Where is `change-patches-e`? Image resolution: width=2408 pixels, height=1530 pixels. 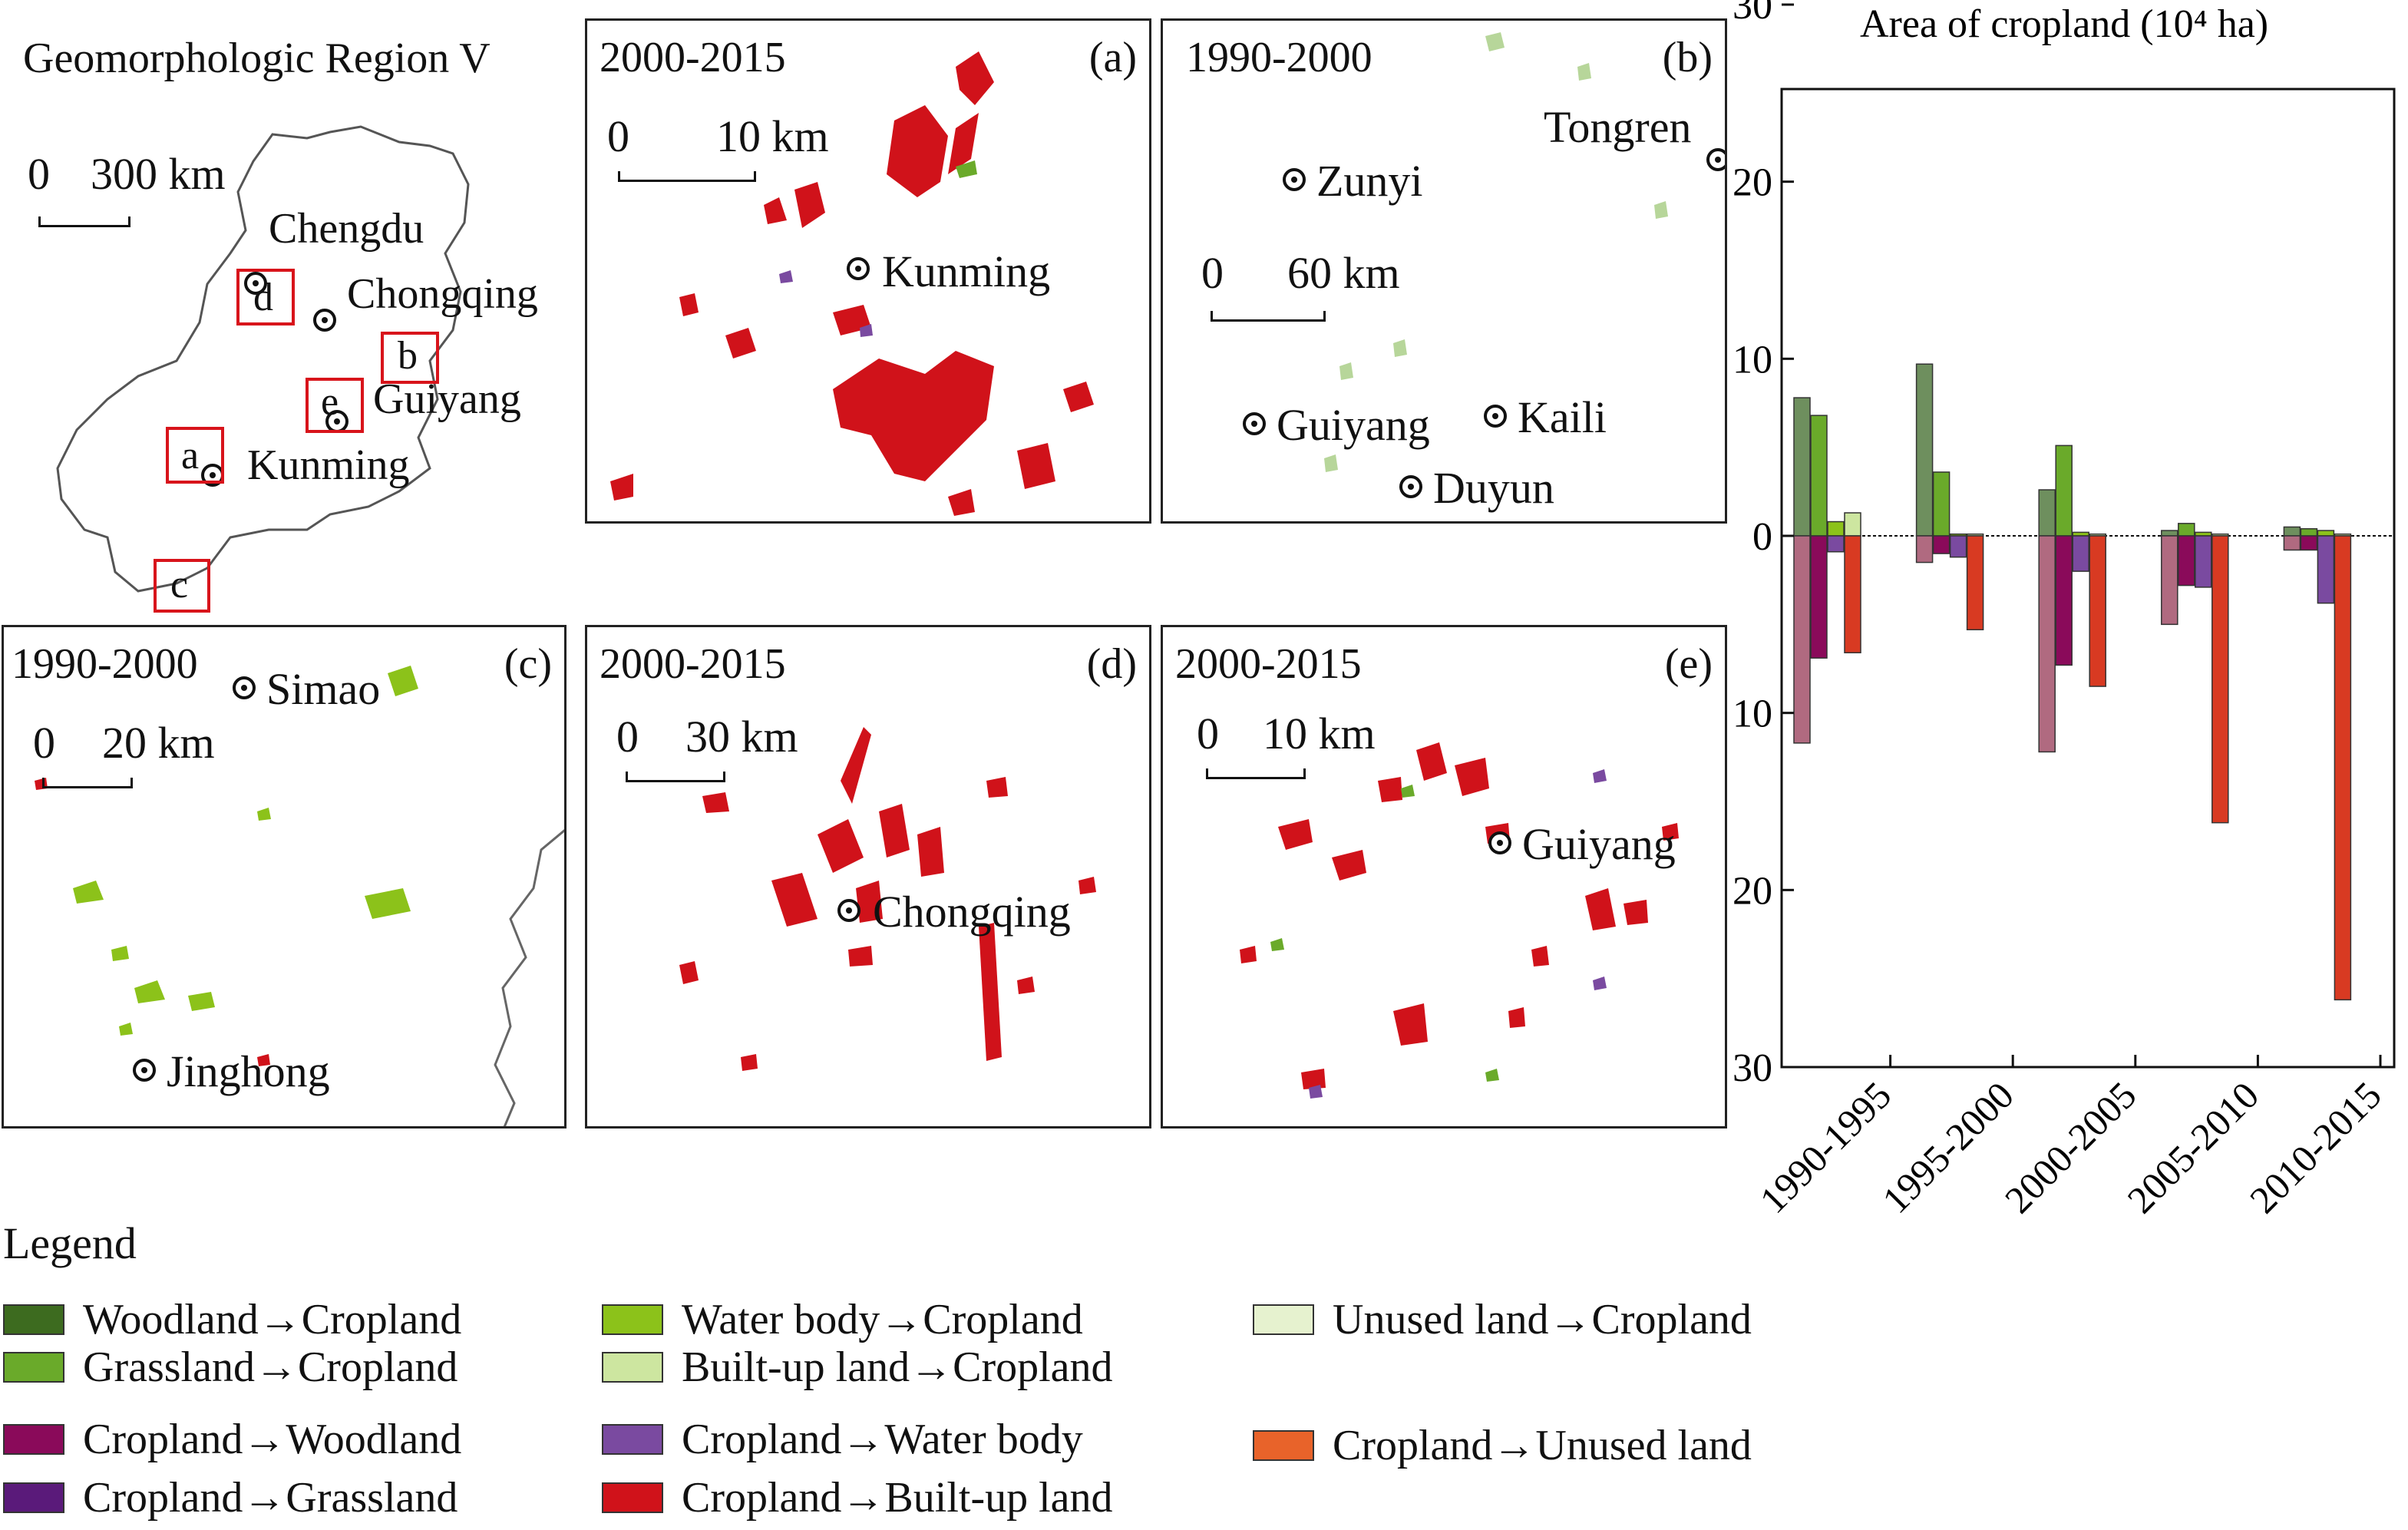
change-patches-e is located at coordinates (1459, 920).